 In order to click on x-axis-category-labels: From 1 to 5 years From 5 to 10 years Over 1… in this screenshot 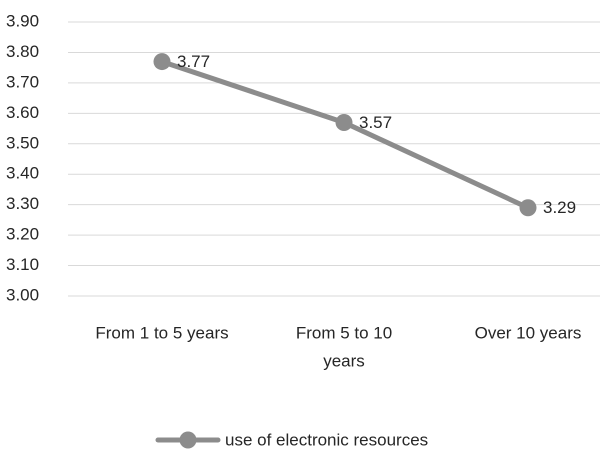, I will do `click(338, 346)`.